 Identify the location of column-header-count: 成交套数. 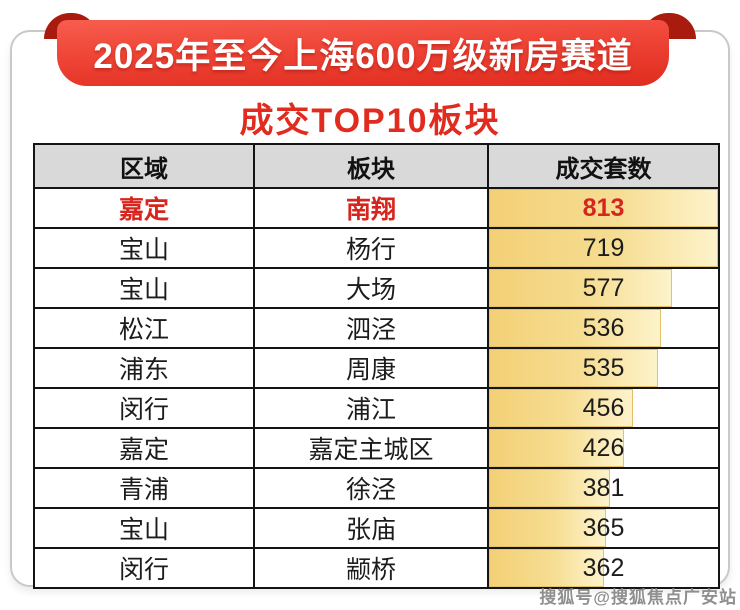
(603, 166).